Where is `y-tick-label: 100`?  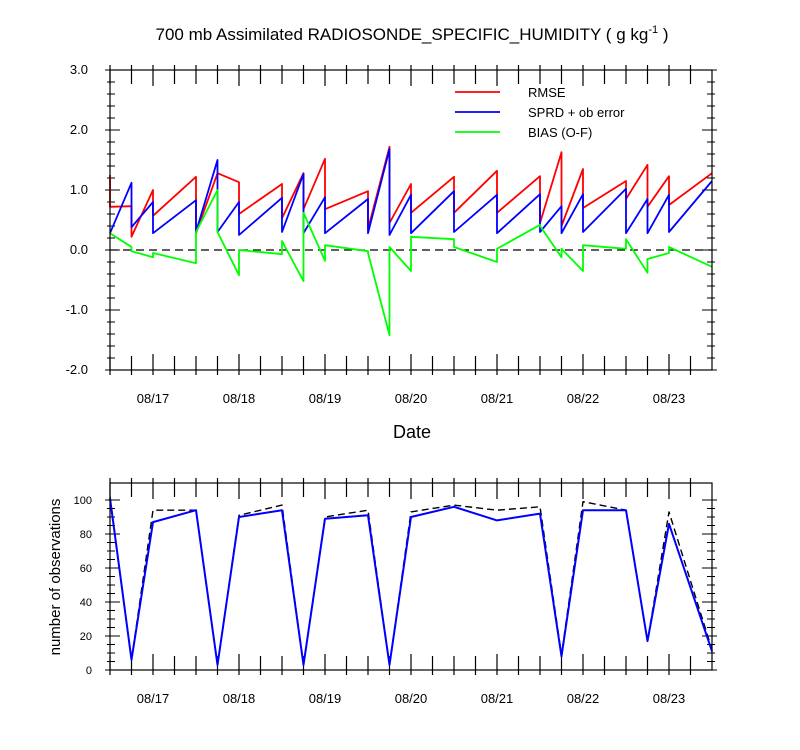
y-tick-label: 100 is located at coordinates (83, 501).